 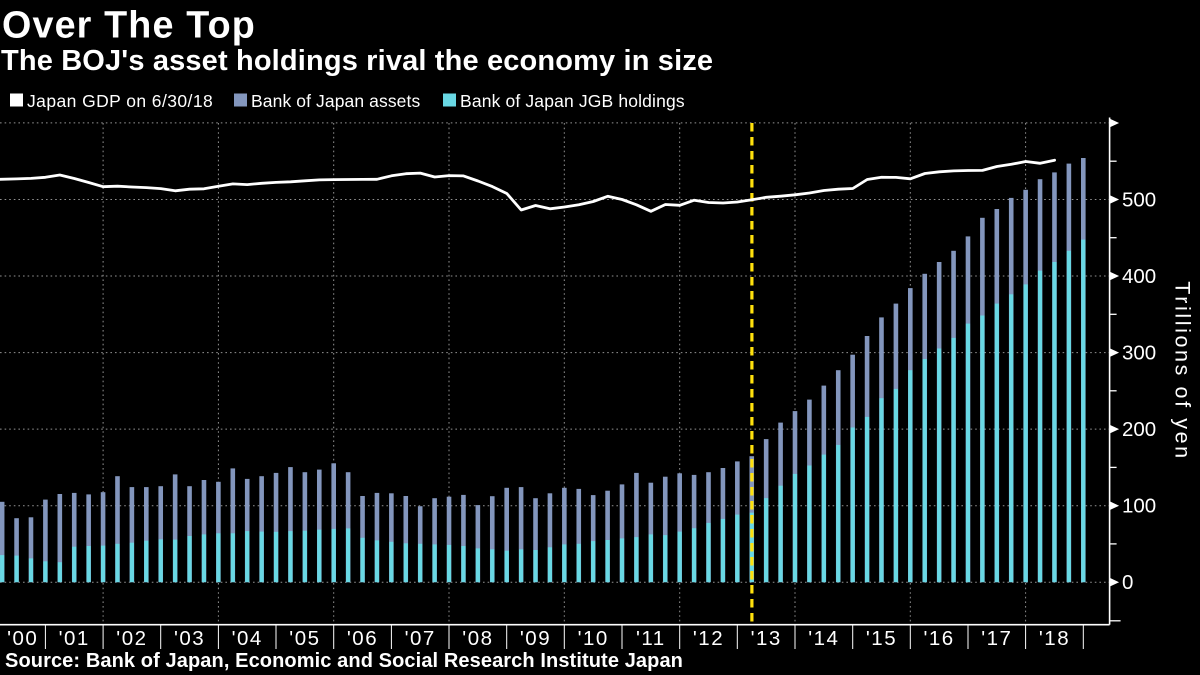 I want to click on svg-text: 400, so click(x=1139, y=276).